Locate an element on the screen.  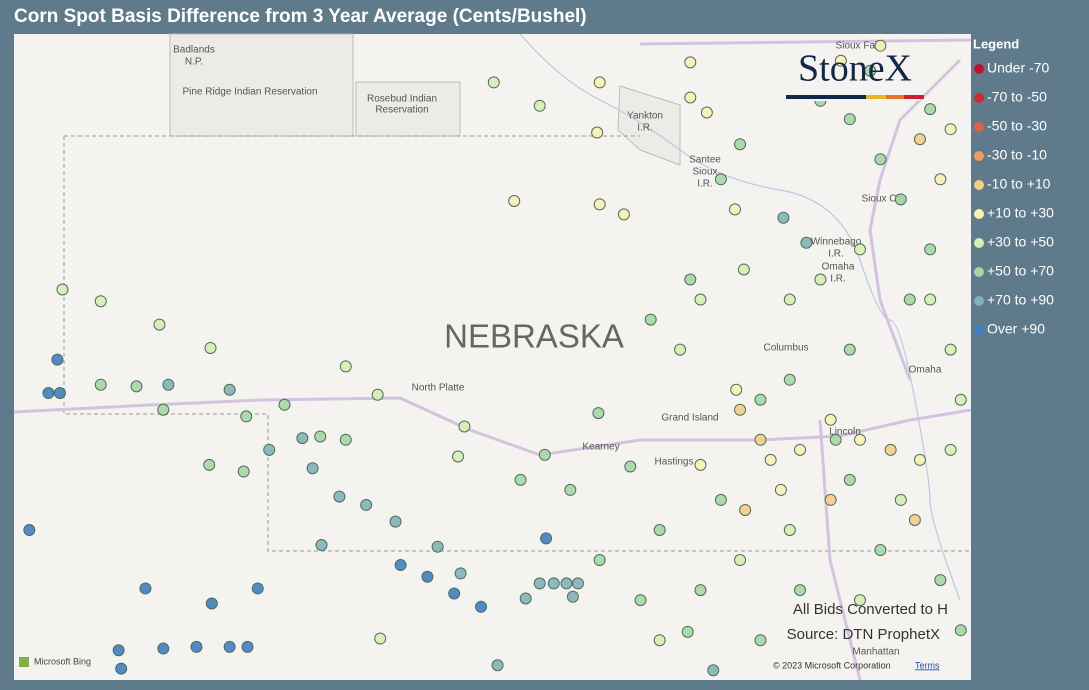
place: Pine Ridge Indian Reservation is located at coordinates (249, 92).